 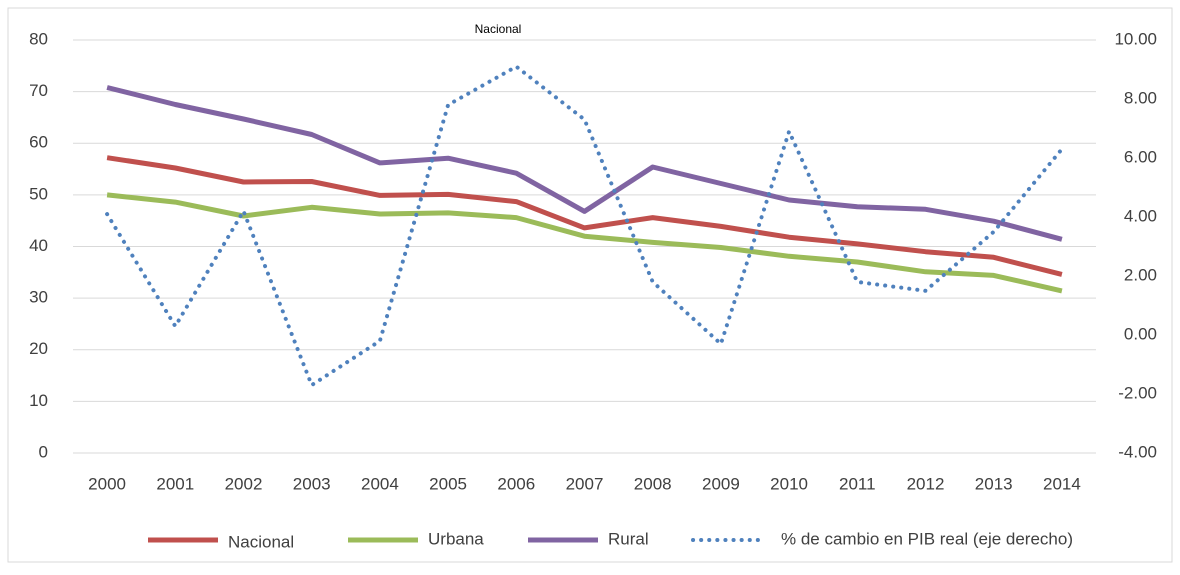 I want to click on y2-tick-label: 6.00, so click(x=1140, y=156).